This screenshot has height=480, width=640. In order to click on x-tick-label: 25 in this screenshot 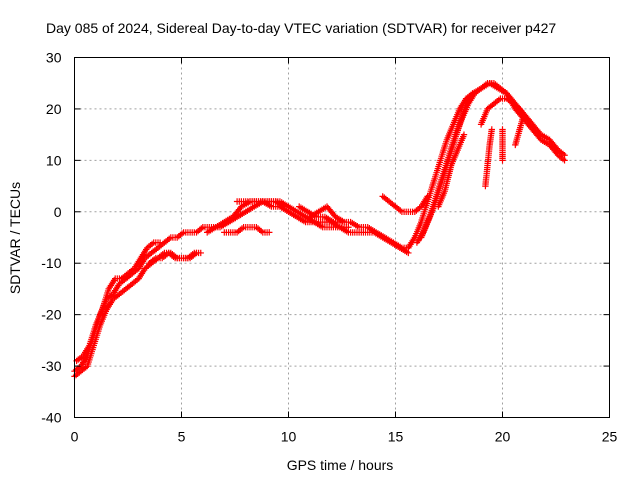, I will do `click(610, 437)`.